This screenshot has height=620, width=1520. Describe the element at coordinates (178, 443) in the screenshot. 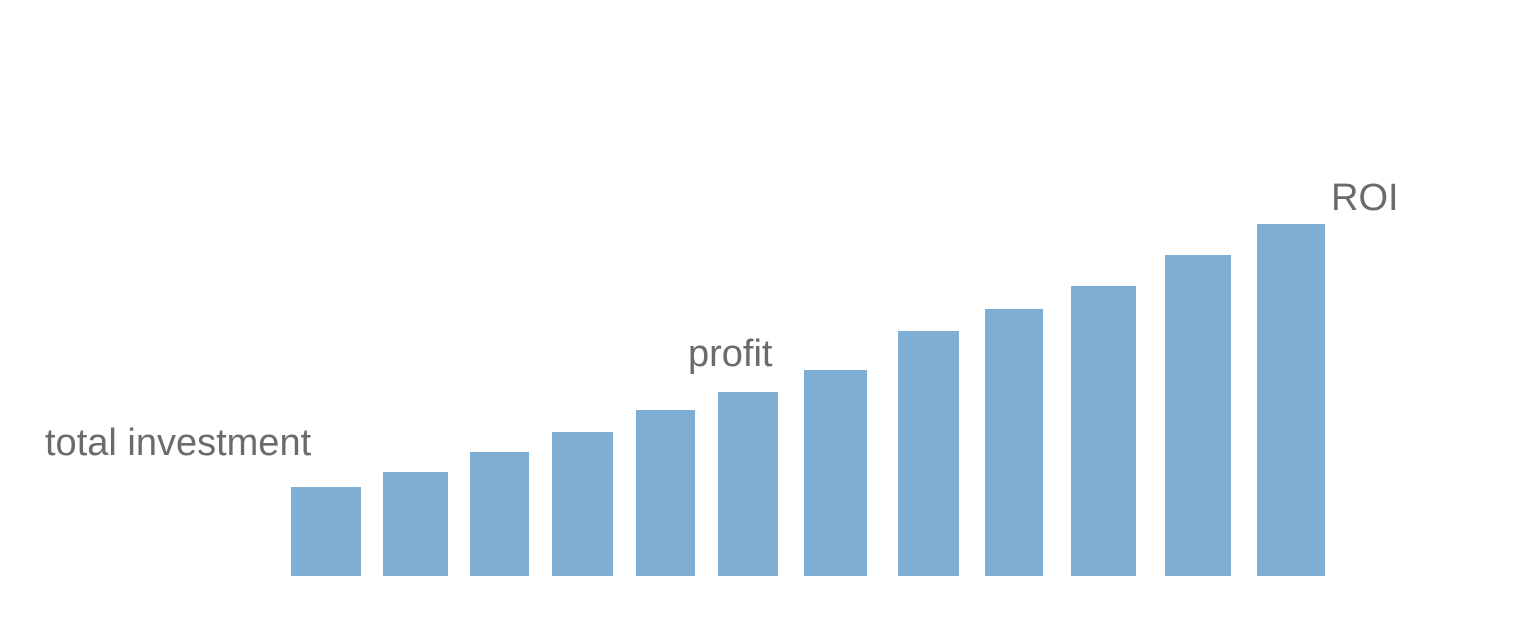

I see `annotation-total-investment: total investment` at that location.